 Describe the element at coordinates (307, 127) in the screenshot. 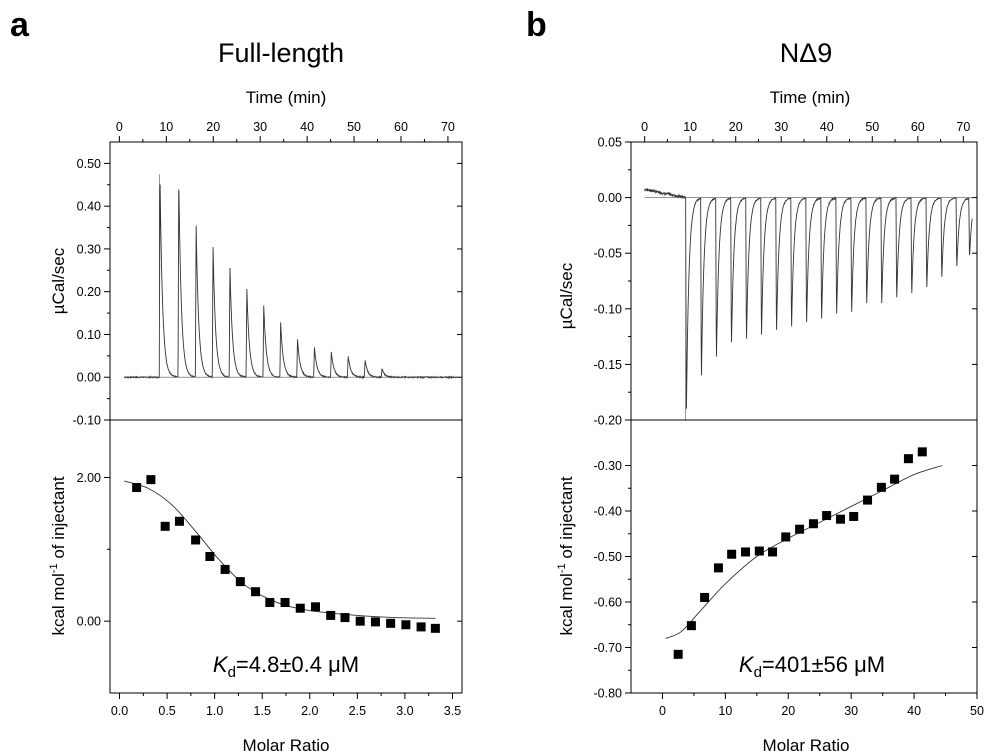

I see `panel-a-thermogram-xtick-label: 40` at that location.